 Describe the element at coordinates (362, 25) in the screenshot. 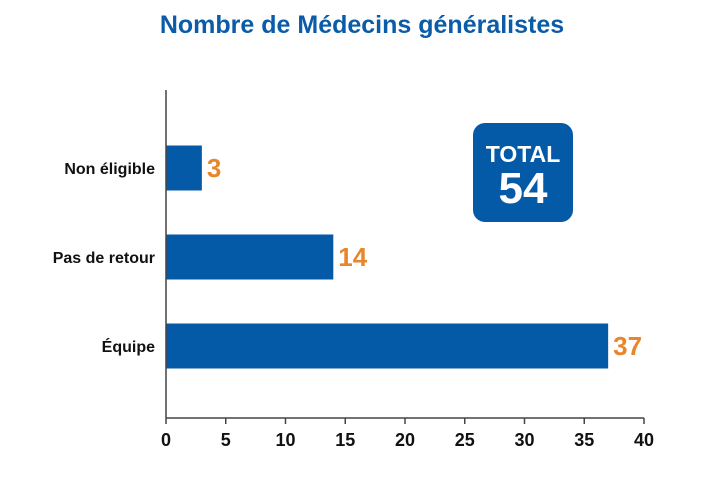

I see `chart-title: Nombre de Médecins généralistes` at that location.